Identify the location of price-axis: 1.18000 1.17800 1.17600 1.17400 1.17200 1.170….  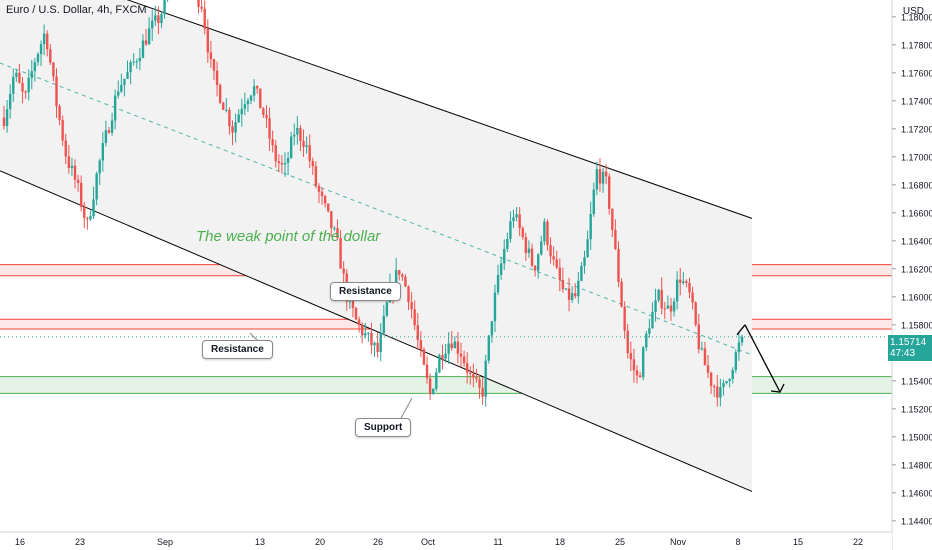
(912, 275).